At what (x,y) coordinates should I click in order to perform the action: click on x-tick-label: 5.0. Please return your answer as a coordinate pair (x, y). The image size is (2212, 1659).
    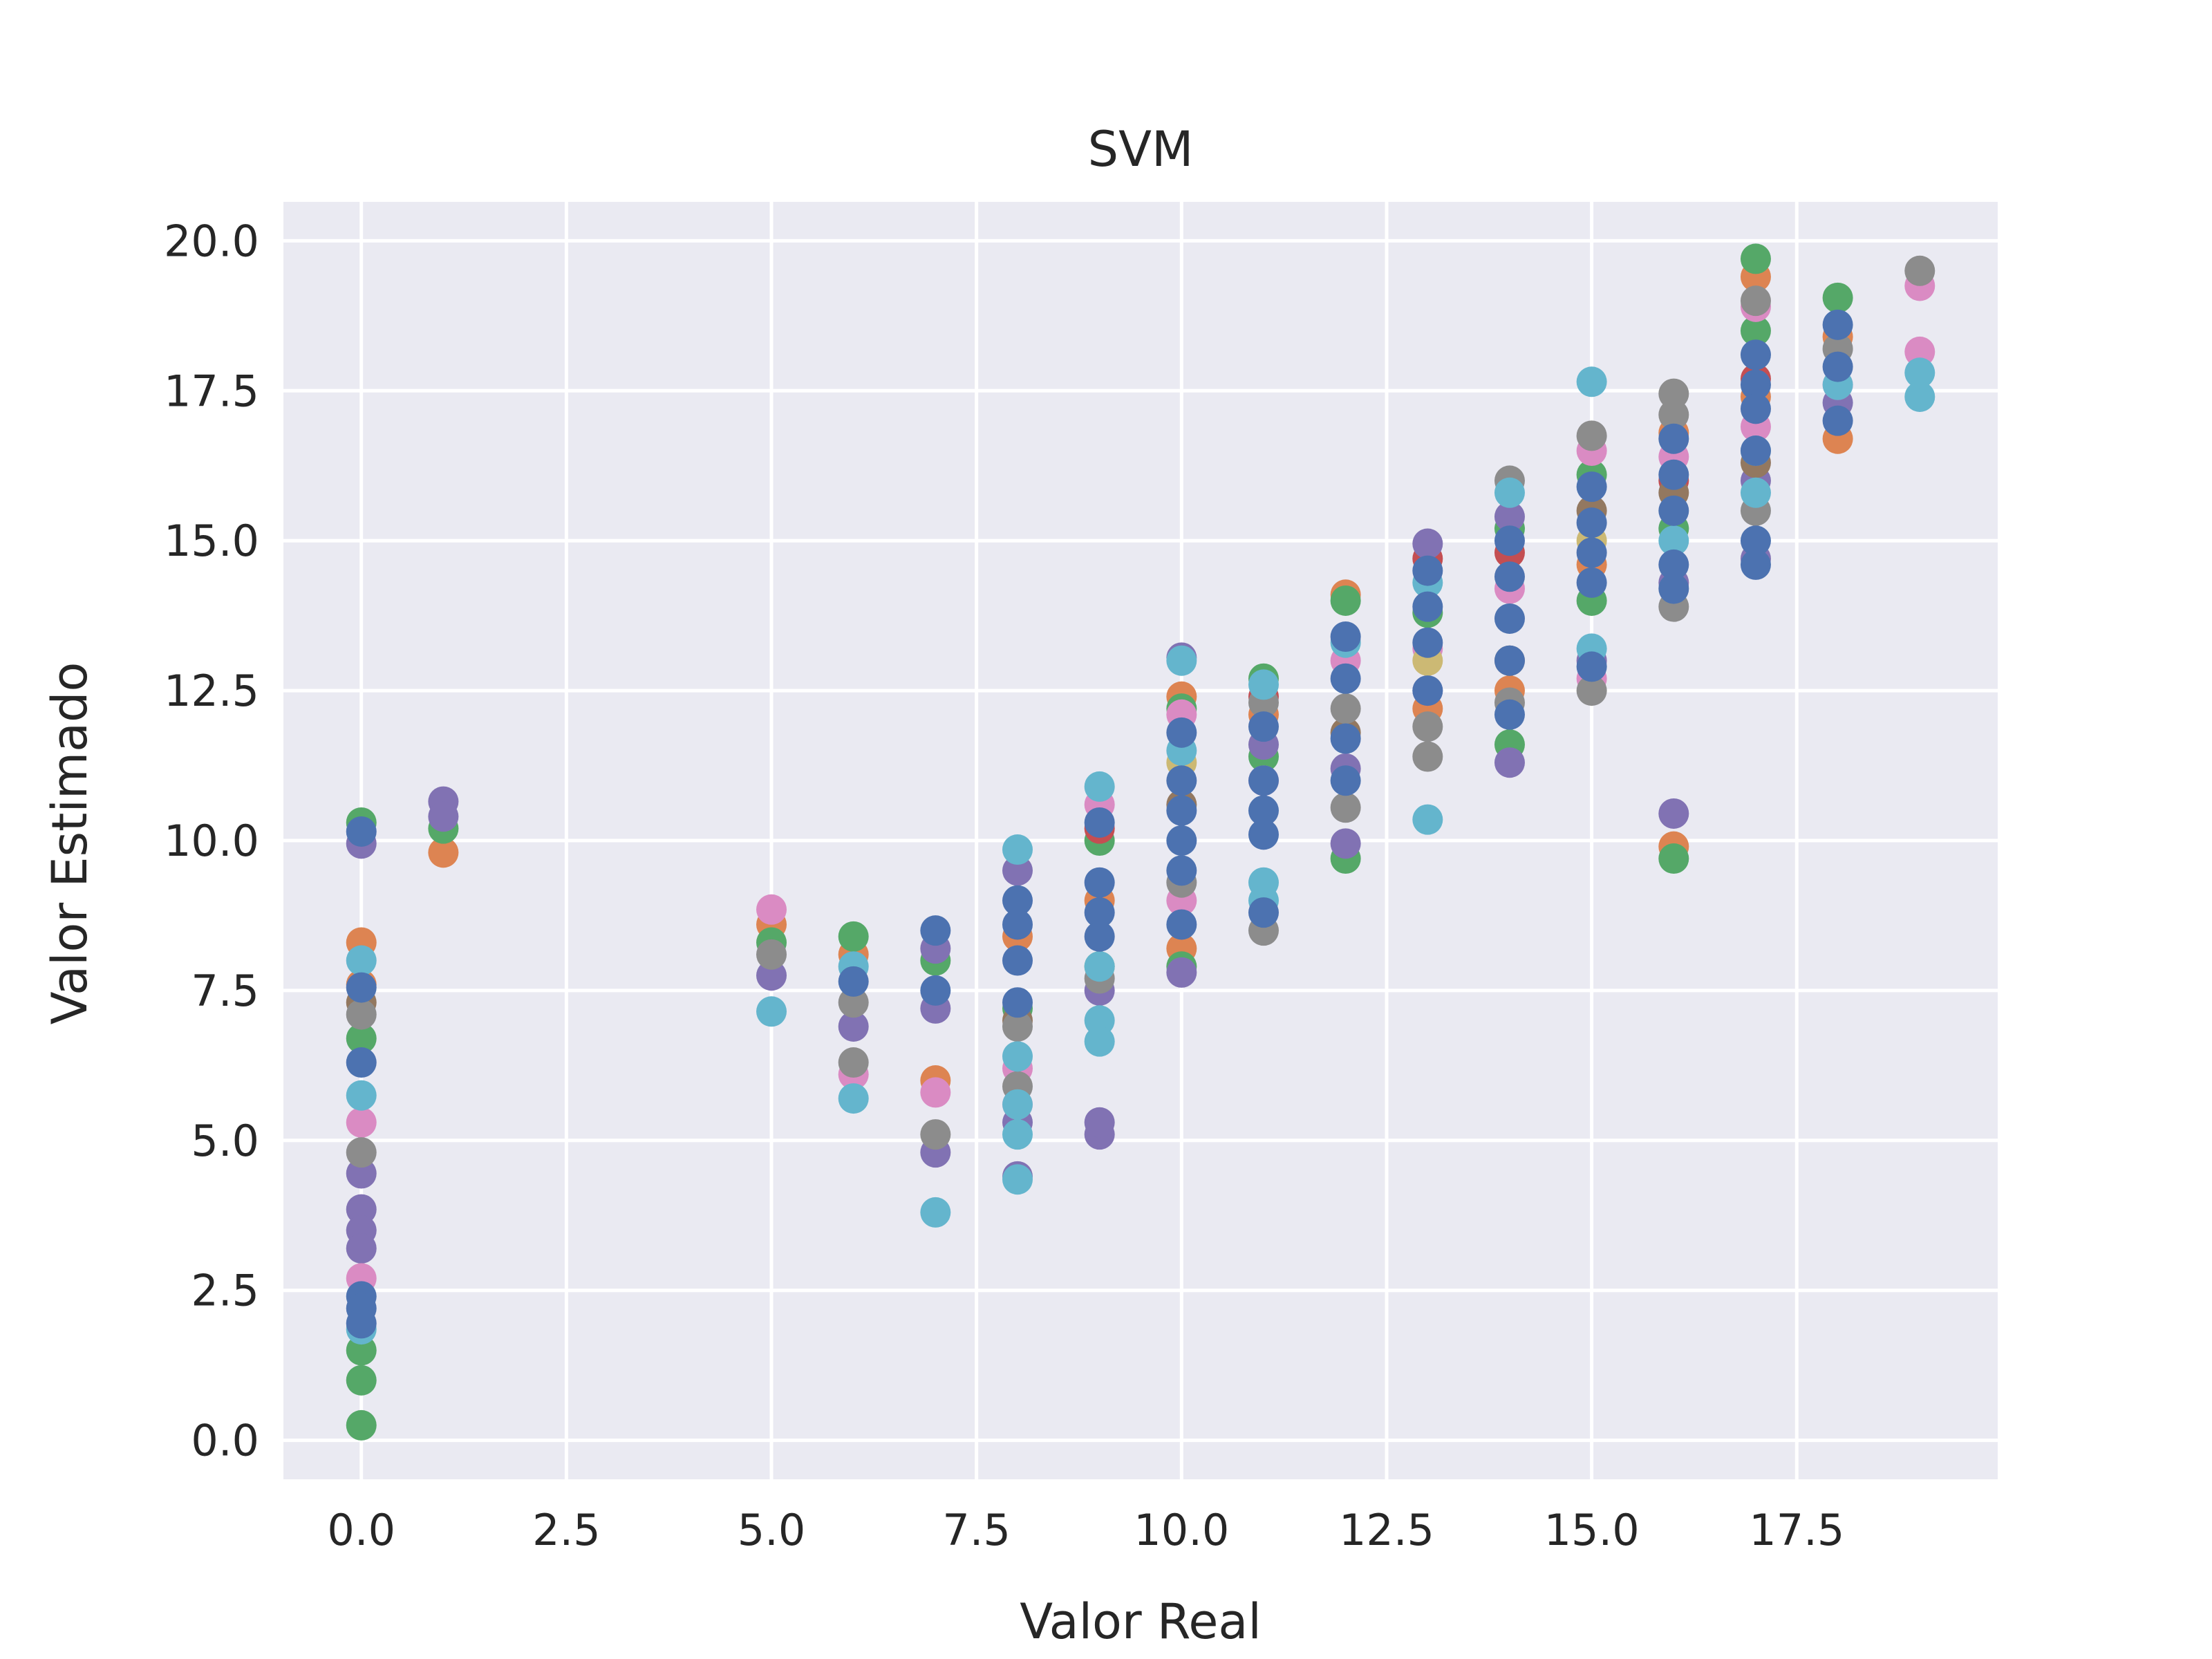
    Looking at the image, I should click on (772, 1530).